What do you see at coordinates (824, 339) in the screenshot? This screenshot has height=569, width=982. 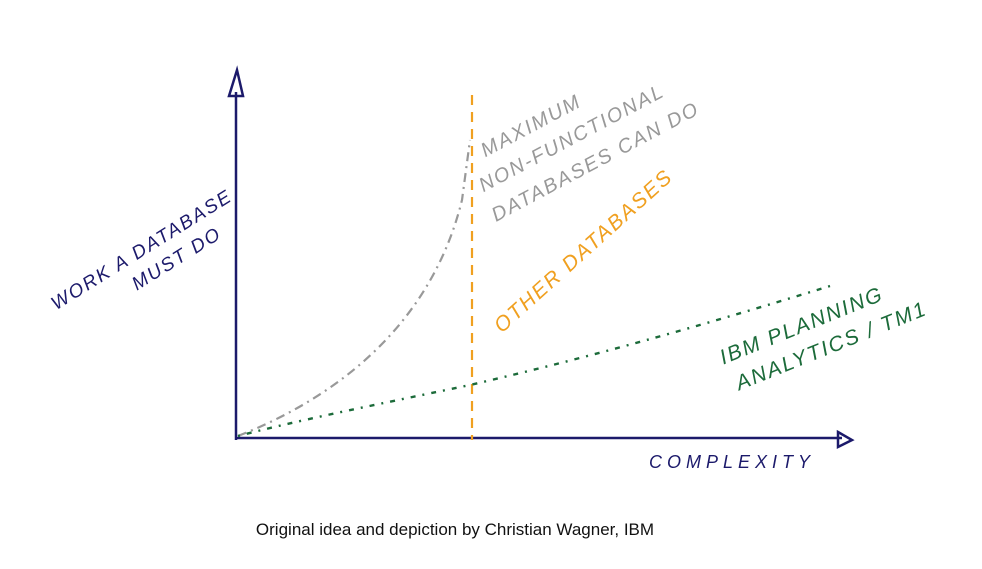 I see `tm1-annotation: IBM PLANNING ANALYTICS / TM1` at bounding box center [824, 339].